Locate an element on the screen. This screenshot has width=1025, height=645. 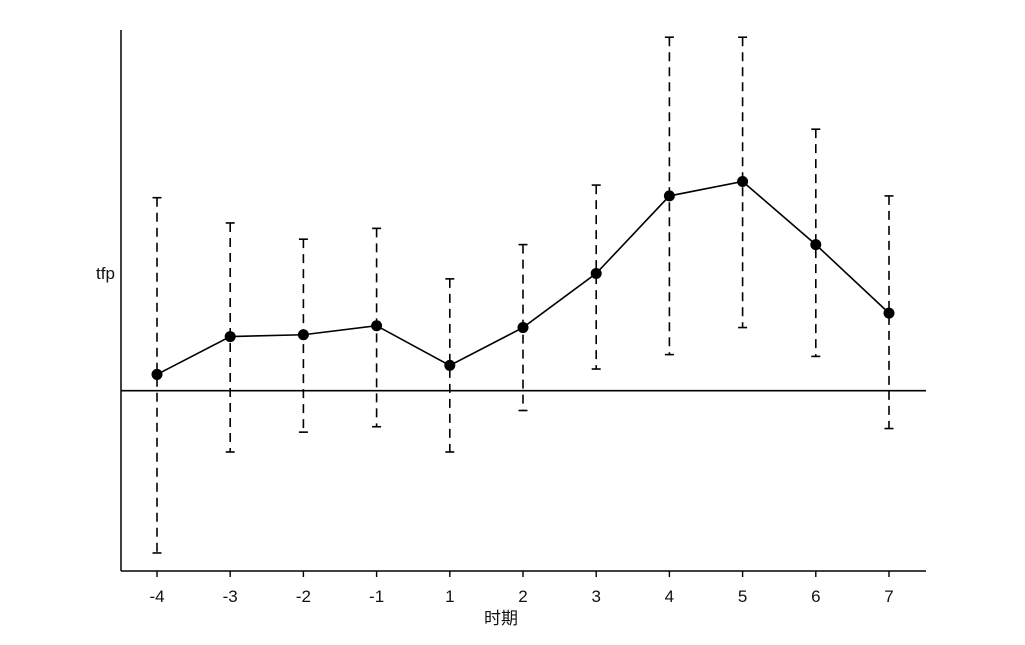
data-point--4 is located at coordinates (157, 374).